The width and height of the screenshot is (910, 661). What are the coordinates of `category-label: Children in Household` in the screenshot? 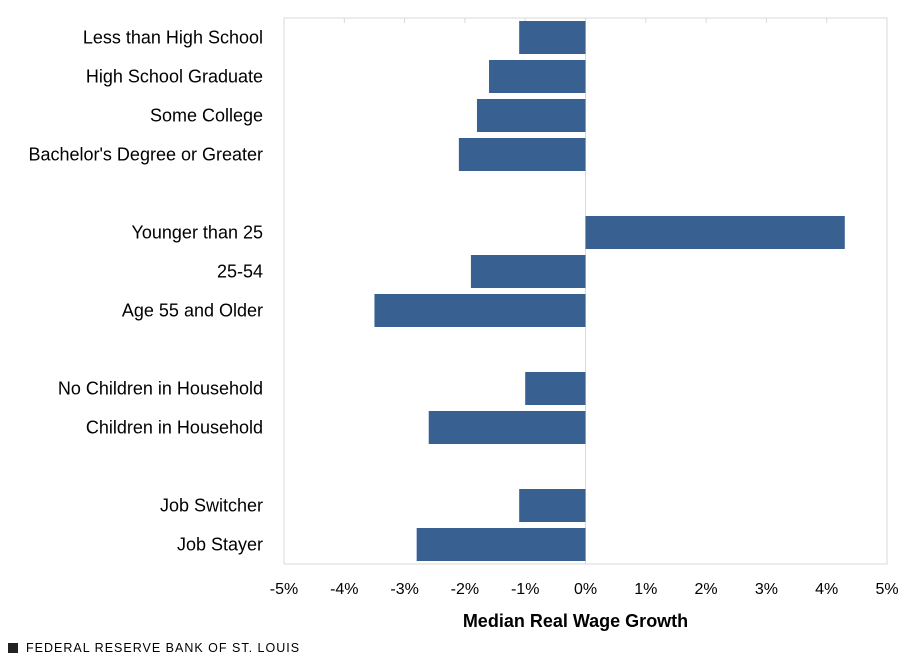 It's located at (174, 428).